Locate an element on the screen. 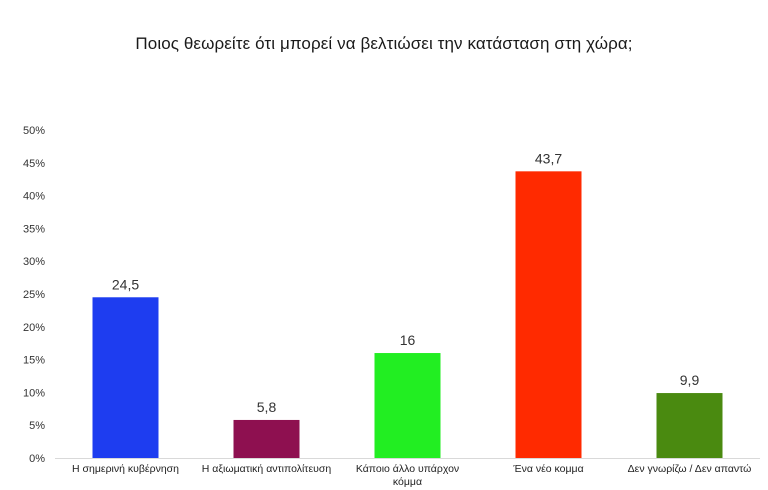 This screenshot has width=768, height=490. y-tick-label: 45% is located at coordinates (34, 164).